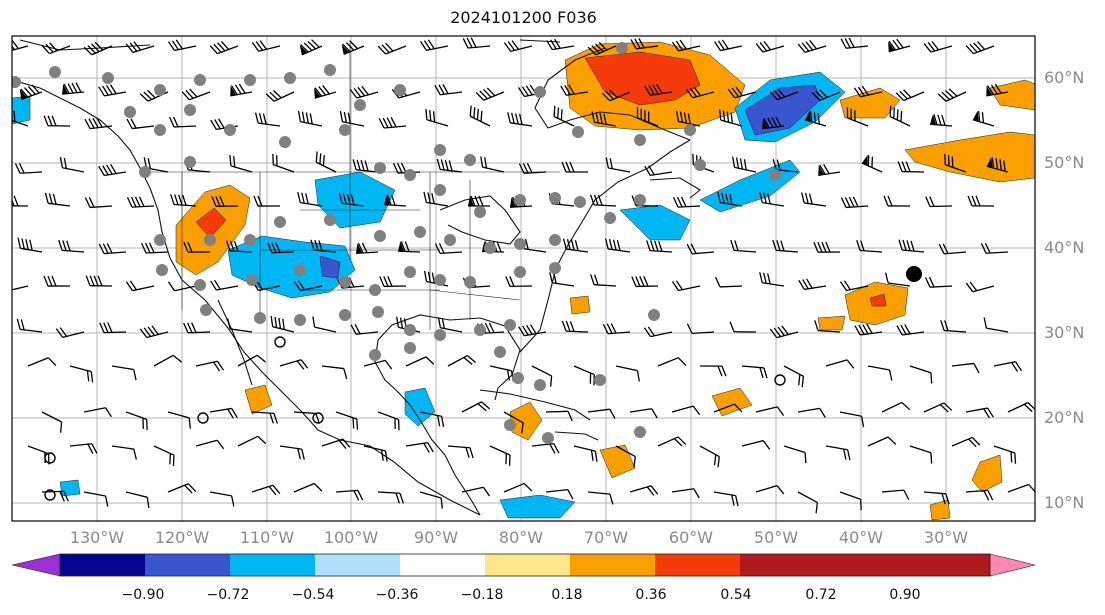 The width and height of the screenshot is (1105, 615). Describe the element at coordinates (1064, 162) in the screenshot. I see `latitude-label: 50°N` at that location.